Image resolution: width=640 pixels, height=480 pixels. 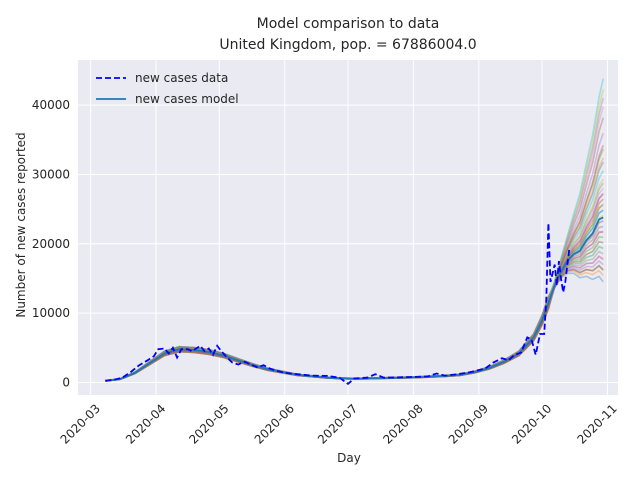 I want to click on y-tick-label: 30000, so click(x=51, y=174).